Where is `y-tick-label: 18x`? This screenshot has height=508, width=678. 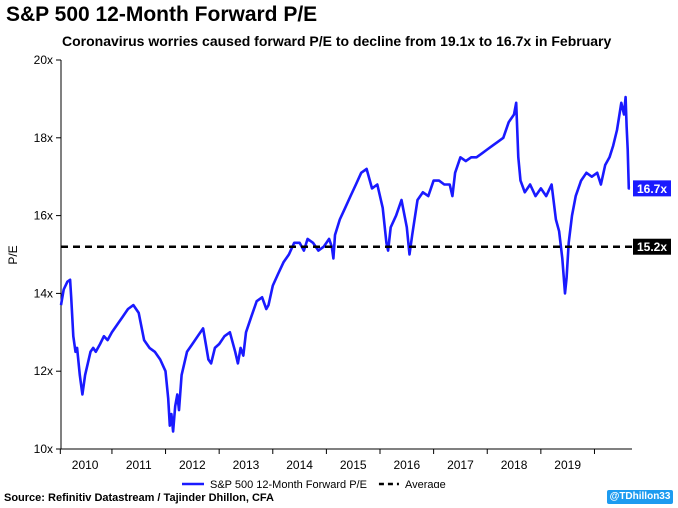 y-tick-label: 18x is located at coordinates (43, 138).